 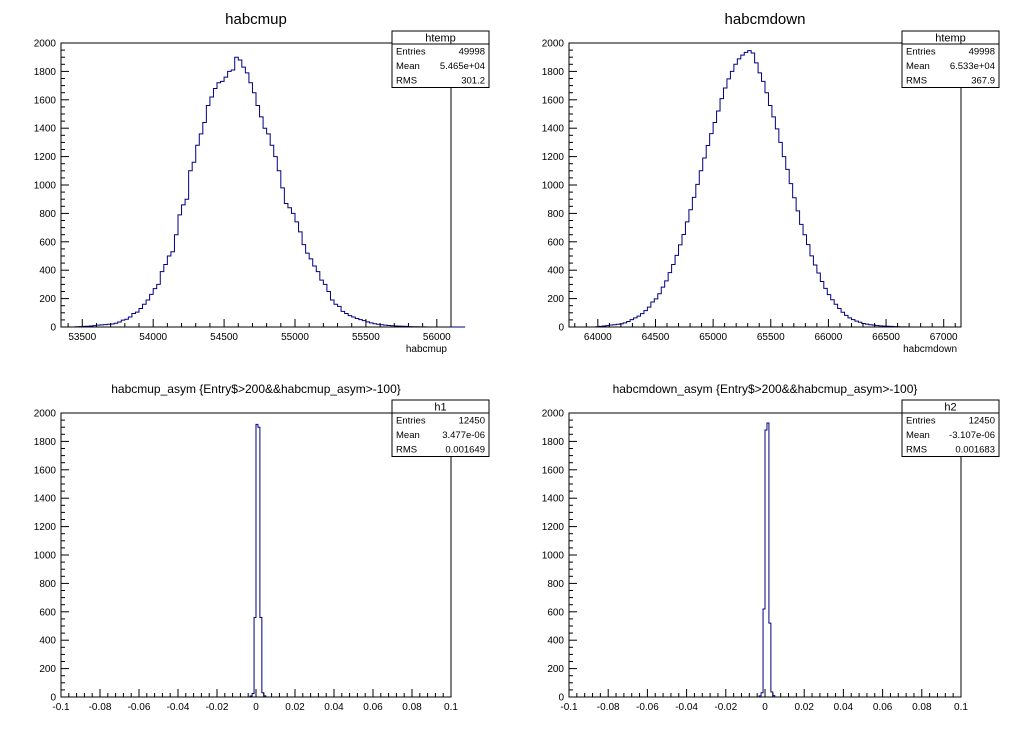 What do you see at coordinates (950, 59) in the screenshot?
I see `stats-box: htemp Entries 49998 Mean 6.533e+04 RMS 367.9` at bounding box center [950, 59].